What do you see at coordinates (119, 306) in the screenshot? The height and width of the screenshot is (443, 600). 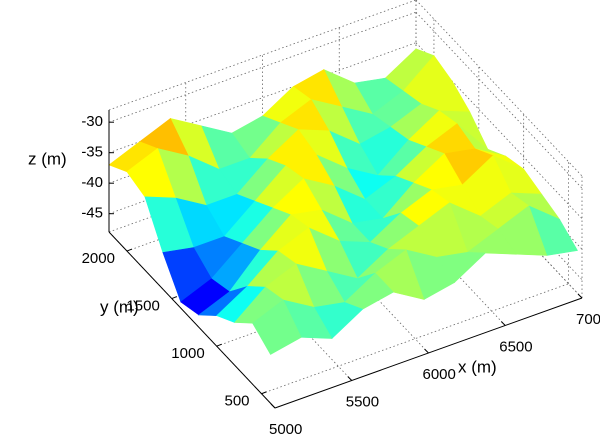 I see `y-axis-label: y (m)` at bounding box center [119, 306].